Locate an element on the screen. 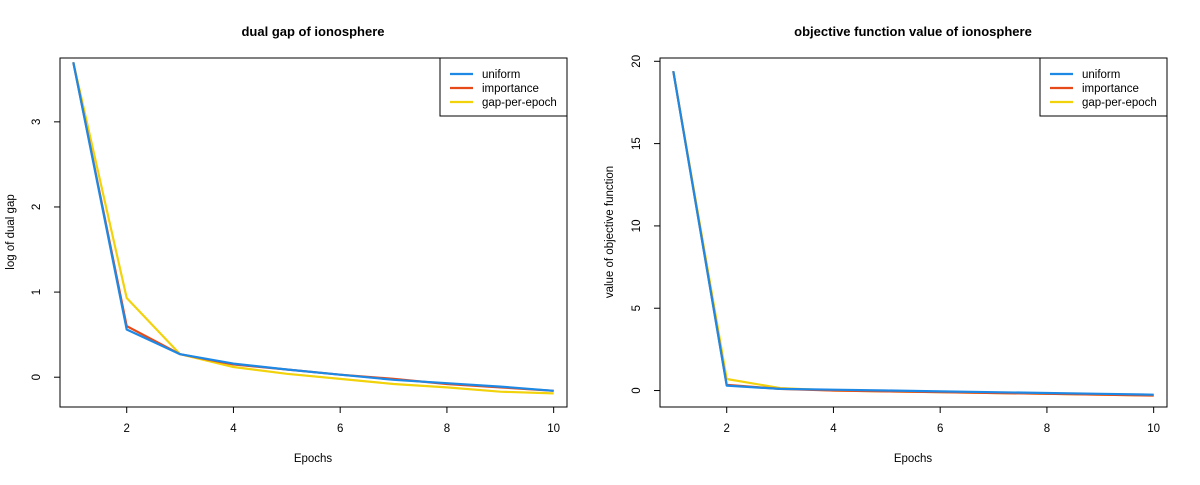 The image size is (1200, 485). y-tick-label: 1 is located at coordinates (37, 292).